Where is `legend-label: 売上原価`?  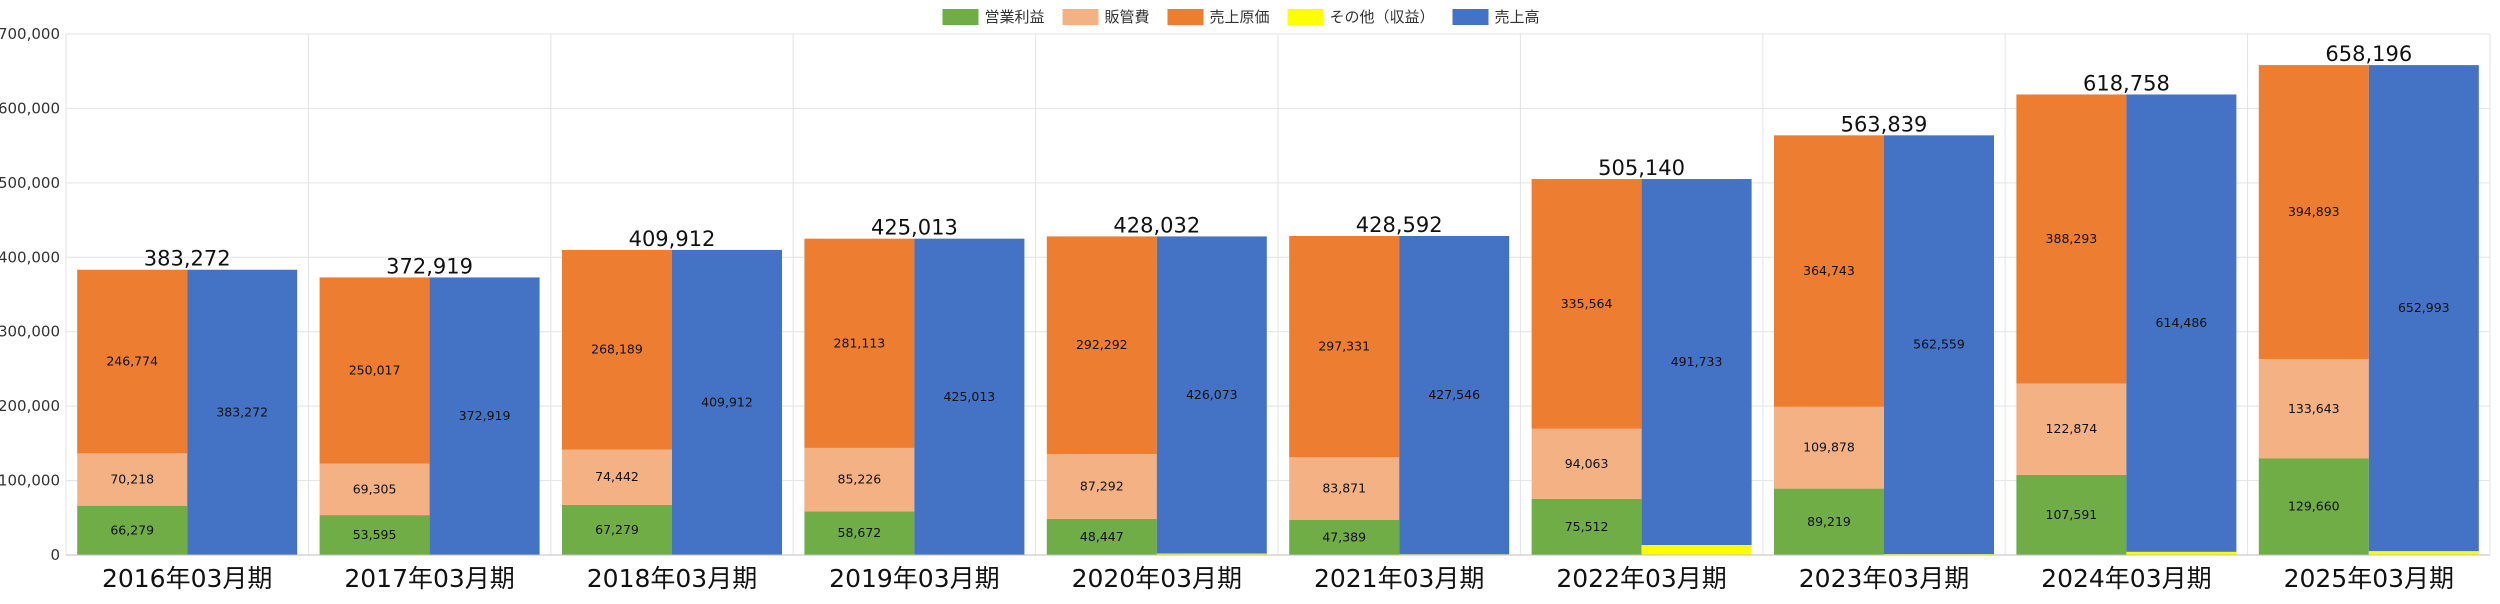
legend-label: 売上原価 is located at coordinates (1240, 17).